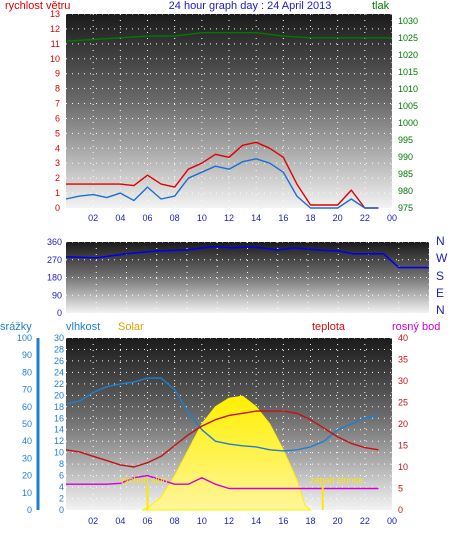 The height and width of the screenshot is (555, 464). I want to click on wind-x-tick-label: 20, so click(338, 218).